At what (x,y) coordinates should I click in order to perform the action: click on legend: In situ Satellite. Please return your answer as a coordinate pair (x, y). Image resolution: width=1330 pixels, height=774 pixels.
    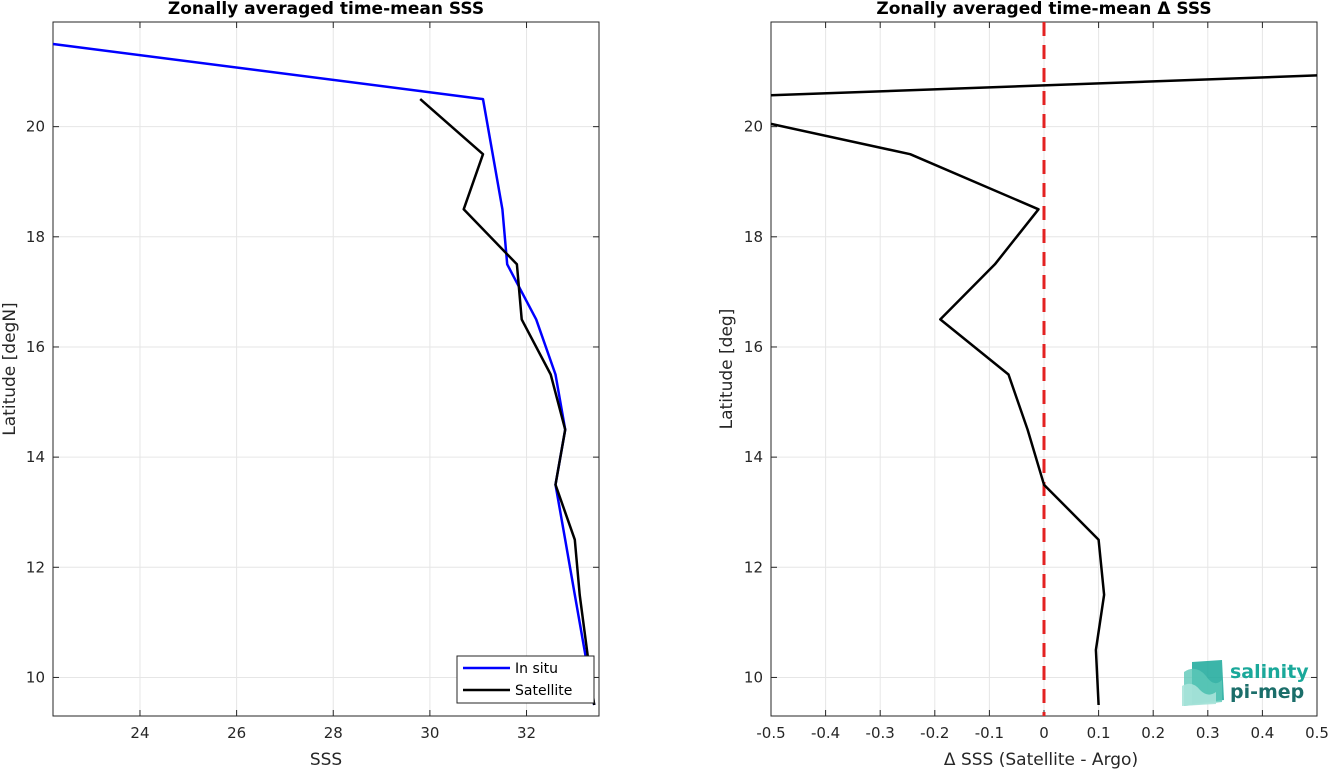
    Looking at the image, I should click on (525, 679).